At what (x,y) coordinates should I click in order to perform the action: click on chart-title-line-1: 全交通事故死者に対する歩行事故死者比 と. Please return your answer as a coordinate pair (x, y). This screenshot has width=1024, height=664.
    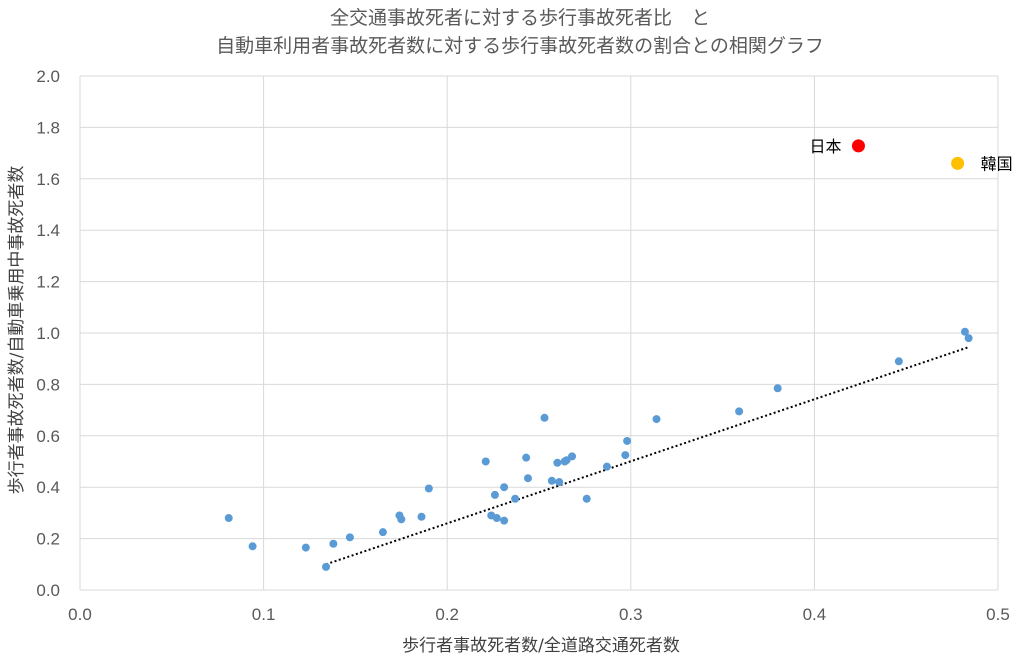
    Looking at the image, I should click on (520, 18).